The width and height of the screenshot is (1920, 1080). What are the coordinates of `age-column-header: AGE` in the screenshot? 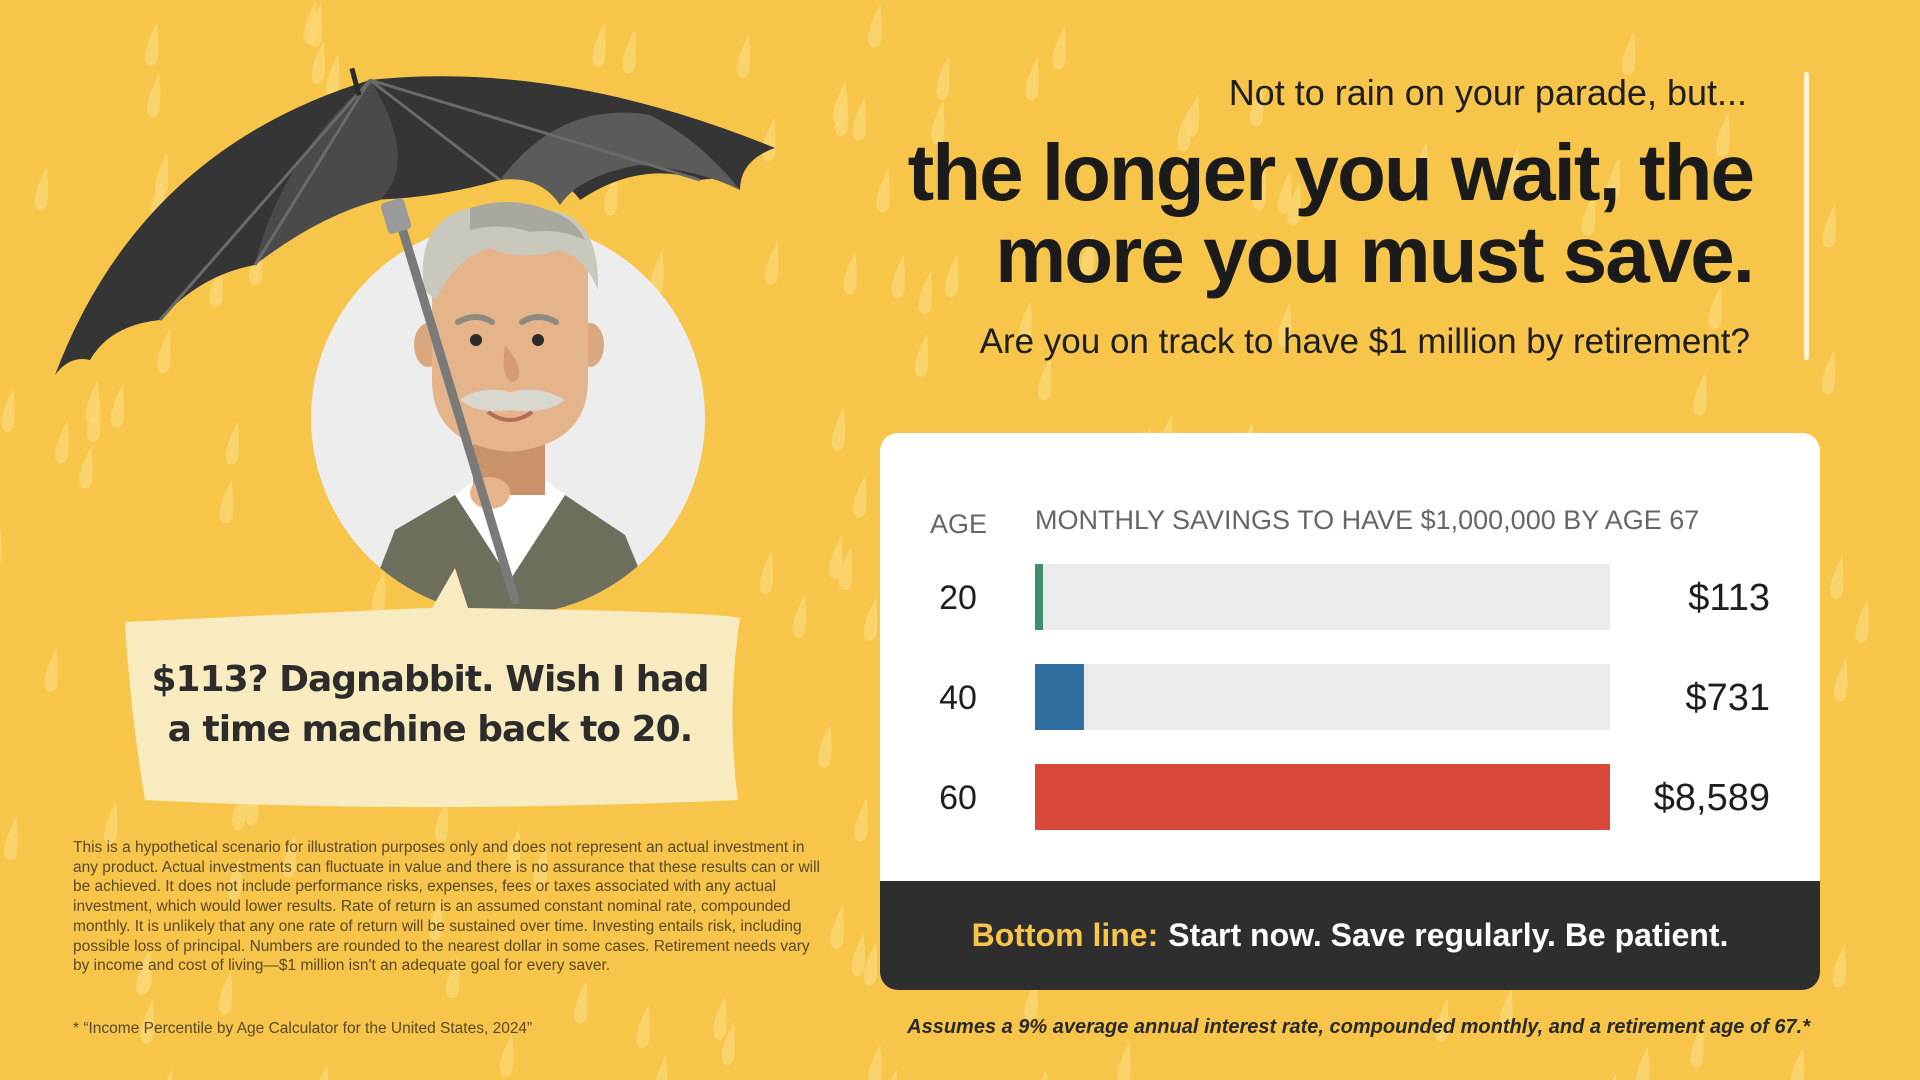 It's located at (958, 524).